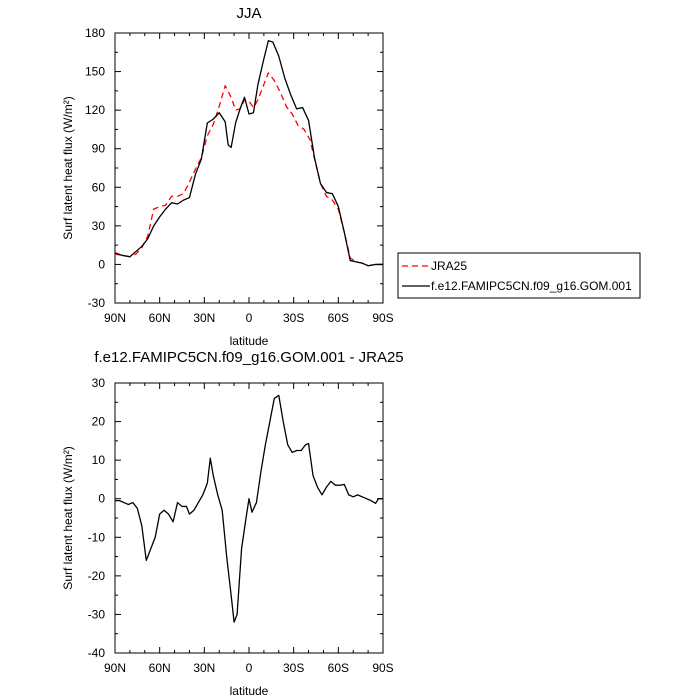 The image size is (700, 700). What do you see at coordinates (531, 286) in the screenshot?
I see `legend-entry: f.e12.FAMIPC5CN.f09_g16.GOM.001` at bounding box center [531, 286].